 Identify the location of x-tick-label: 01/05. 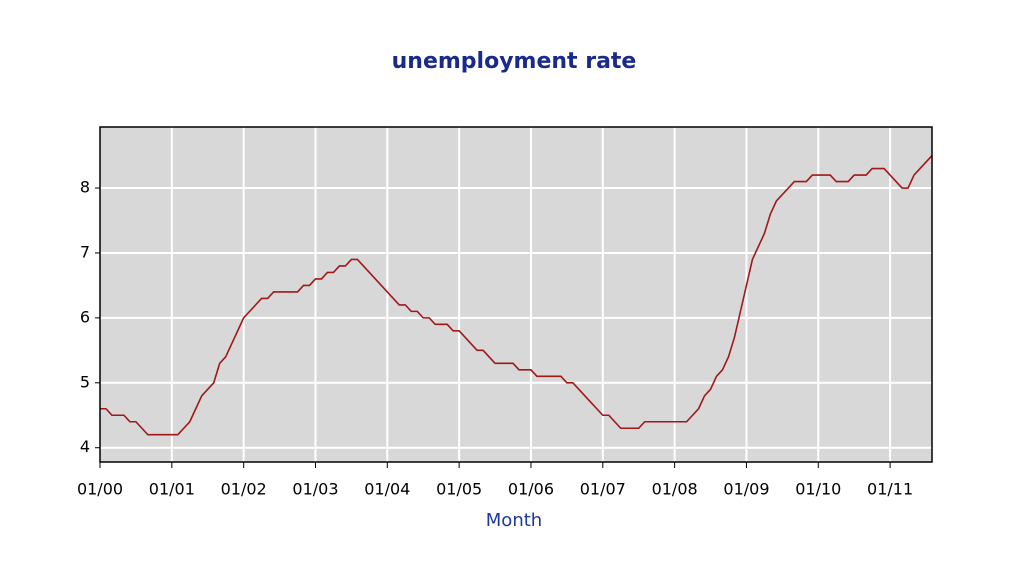
(459, 489).